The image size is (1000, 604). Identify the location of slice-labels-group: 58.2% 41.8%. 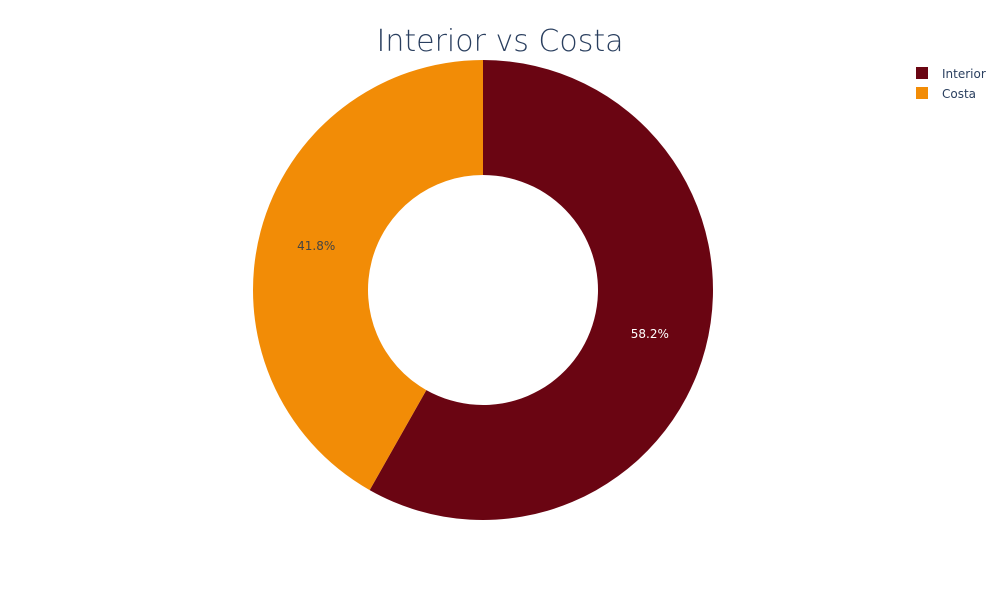
(483, 290).